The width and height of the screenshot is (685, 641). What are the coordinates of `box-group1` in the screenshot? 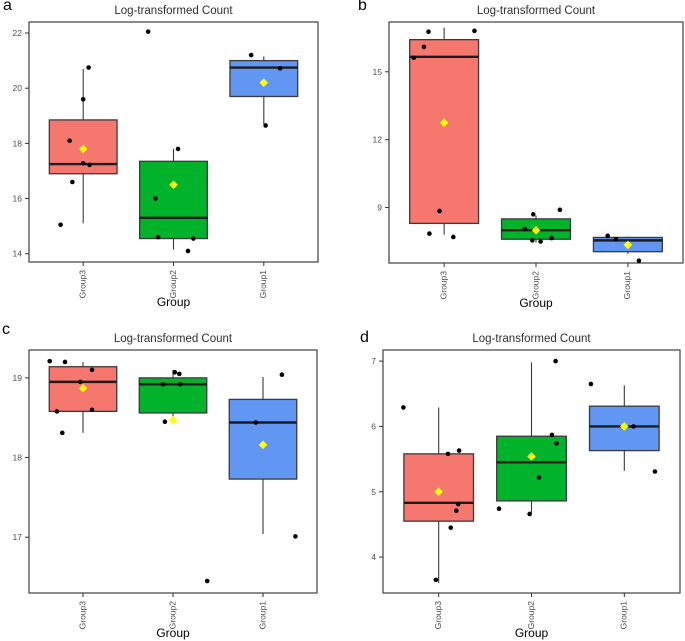 It's located at (263, 439).